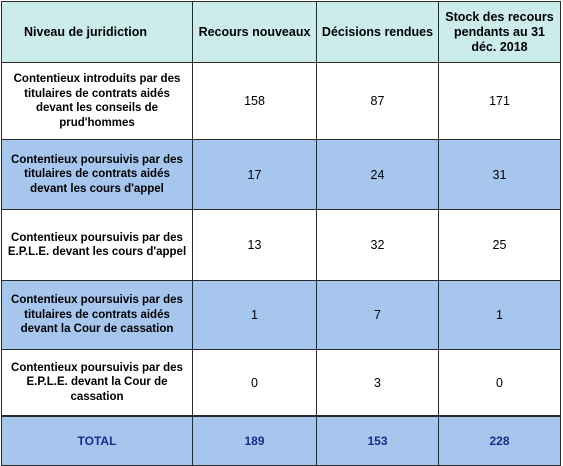 Image resolution: width=563 pixels, height=466 pixels. What do you see at coordinates (377, 245) in the screenshot?
I see `decisions-value: 32` at bounding box center [377, 245].